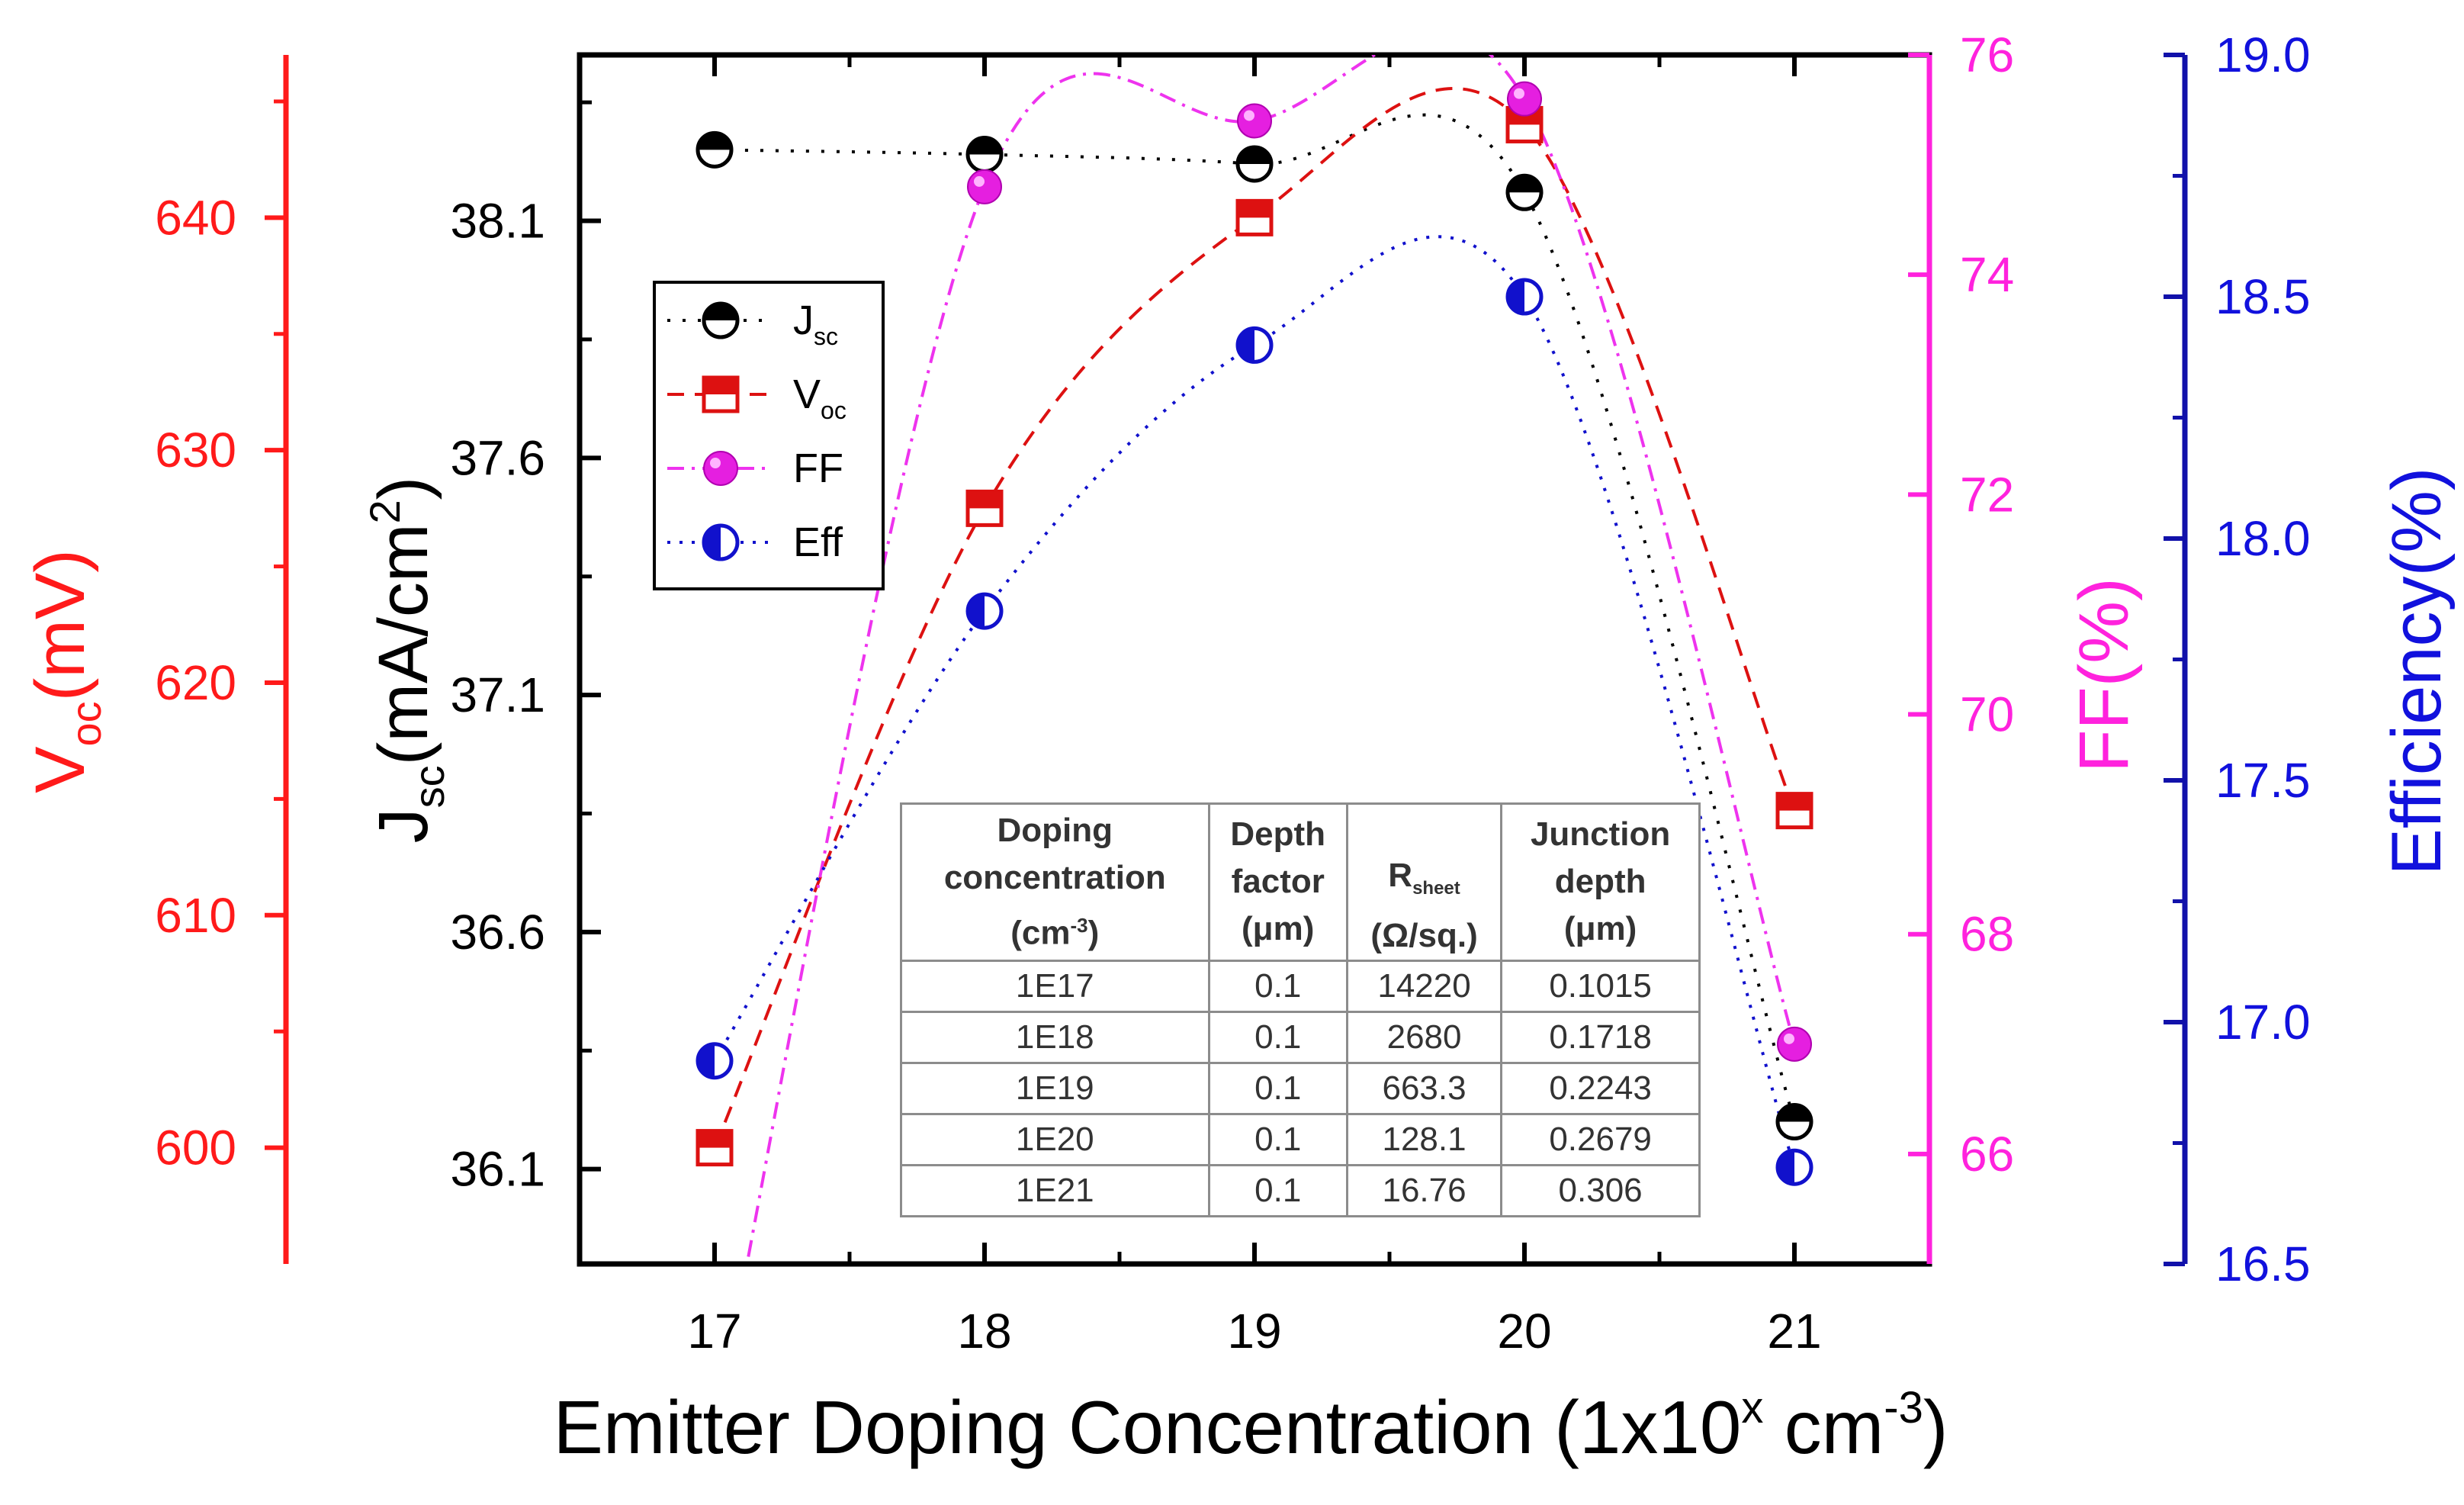 The image size is (2464, 1505). I want to click on legend-label-main: Eff, so click(818, 542).